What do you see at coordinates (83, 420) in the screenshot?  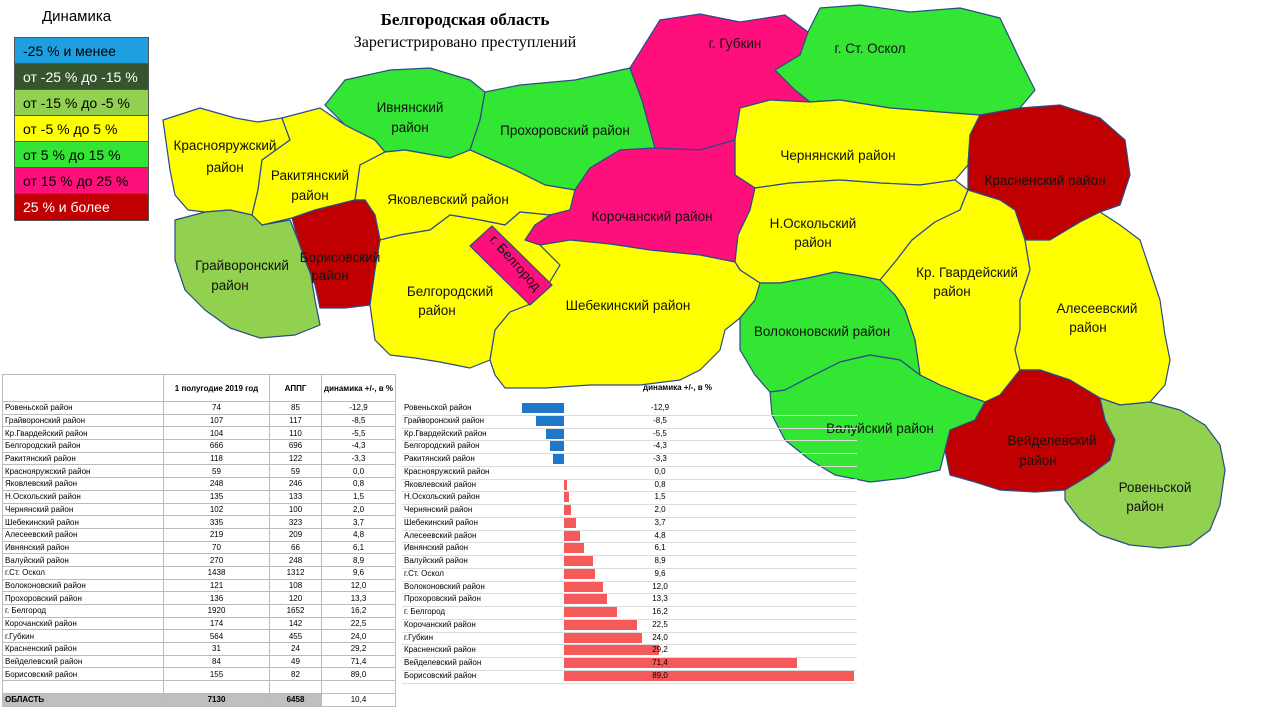 I see `cell-region: Грайворонский район` at bounding box center [83, 420].